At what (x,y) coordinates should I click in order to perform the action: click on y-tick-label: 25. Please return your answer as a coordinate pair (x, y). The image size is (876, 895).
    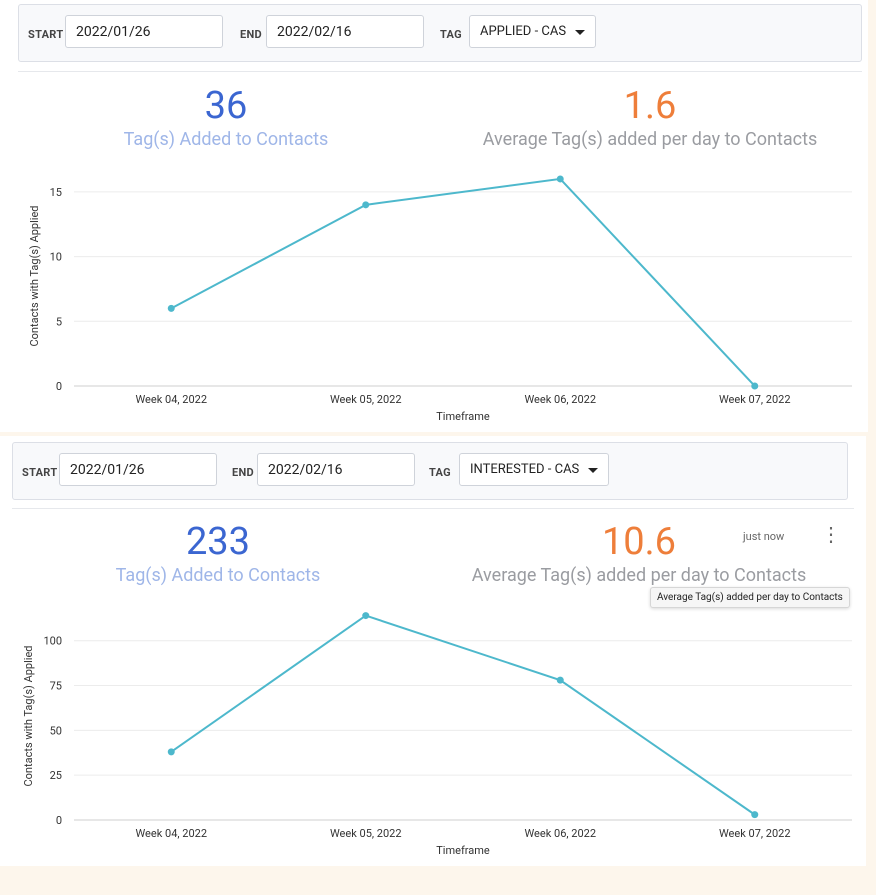
    Looking at the image, I should click on (56, 775).